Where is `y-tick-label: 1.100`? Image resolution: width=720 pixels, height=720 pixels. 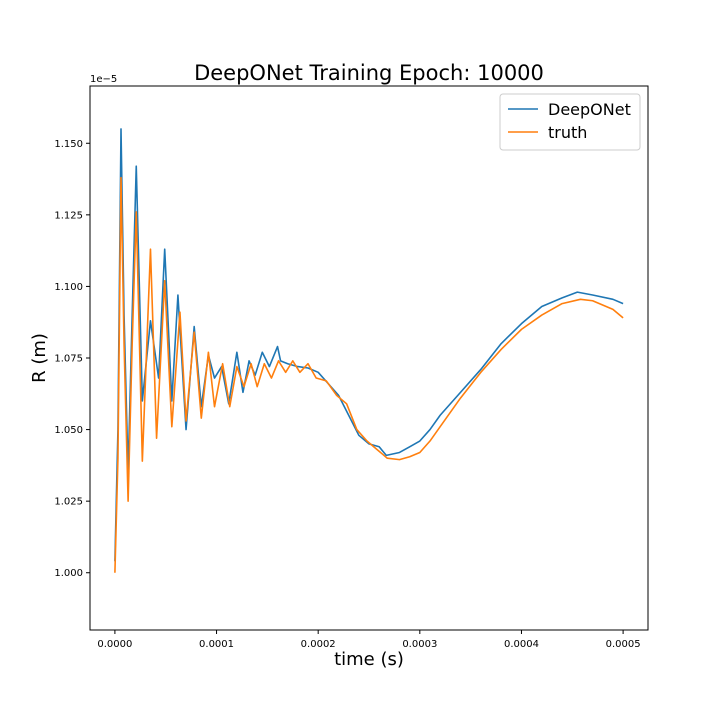 y-tick-label: 1.100 is located at coordinates (68, 287).